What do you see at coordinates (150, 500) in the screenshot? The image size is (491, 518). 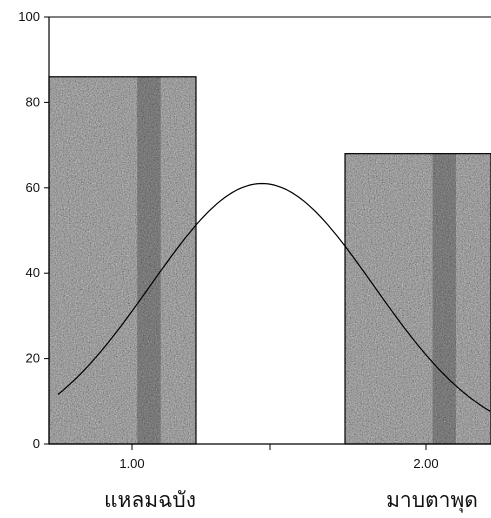 I see `category-name-label: แหลมฉบัง` at bounding box center [150, 500].